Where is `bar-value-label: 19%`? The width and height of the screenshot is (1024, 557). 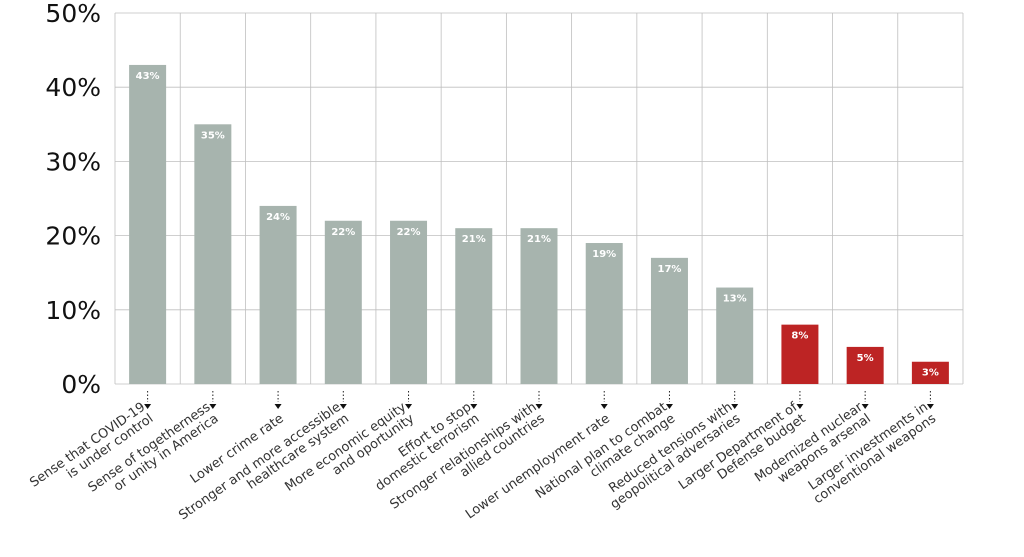
bar-value-label: 19% is located at coordinates (604, 254).